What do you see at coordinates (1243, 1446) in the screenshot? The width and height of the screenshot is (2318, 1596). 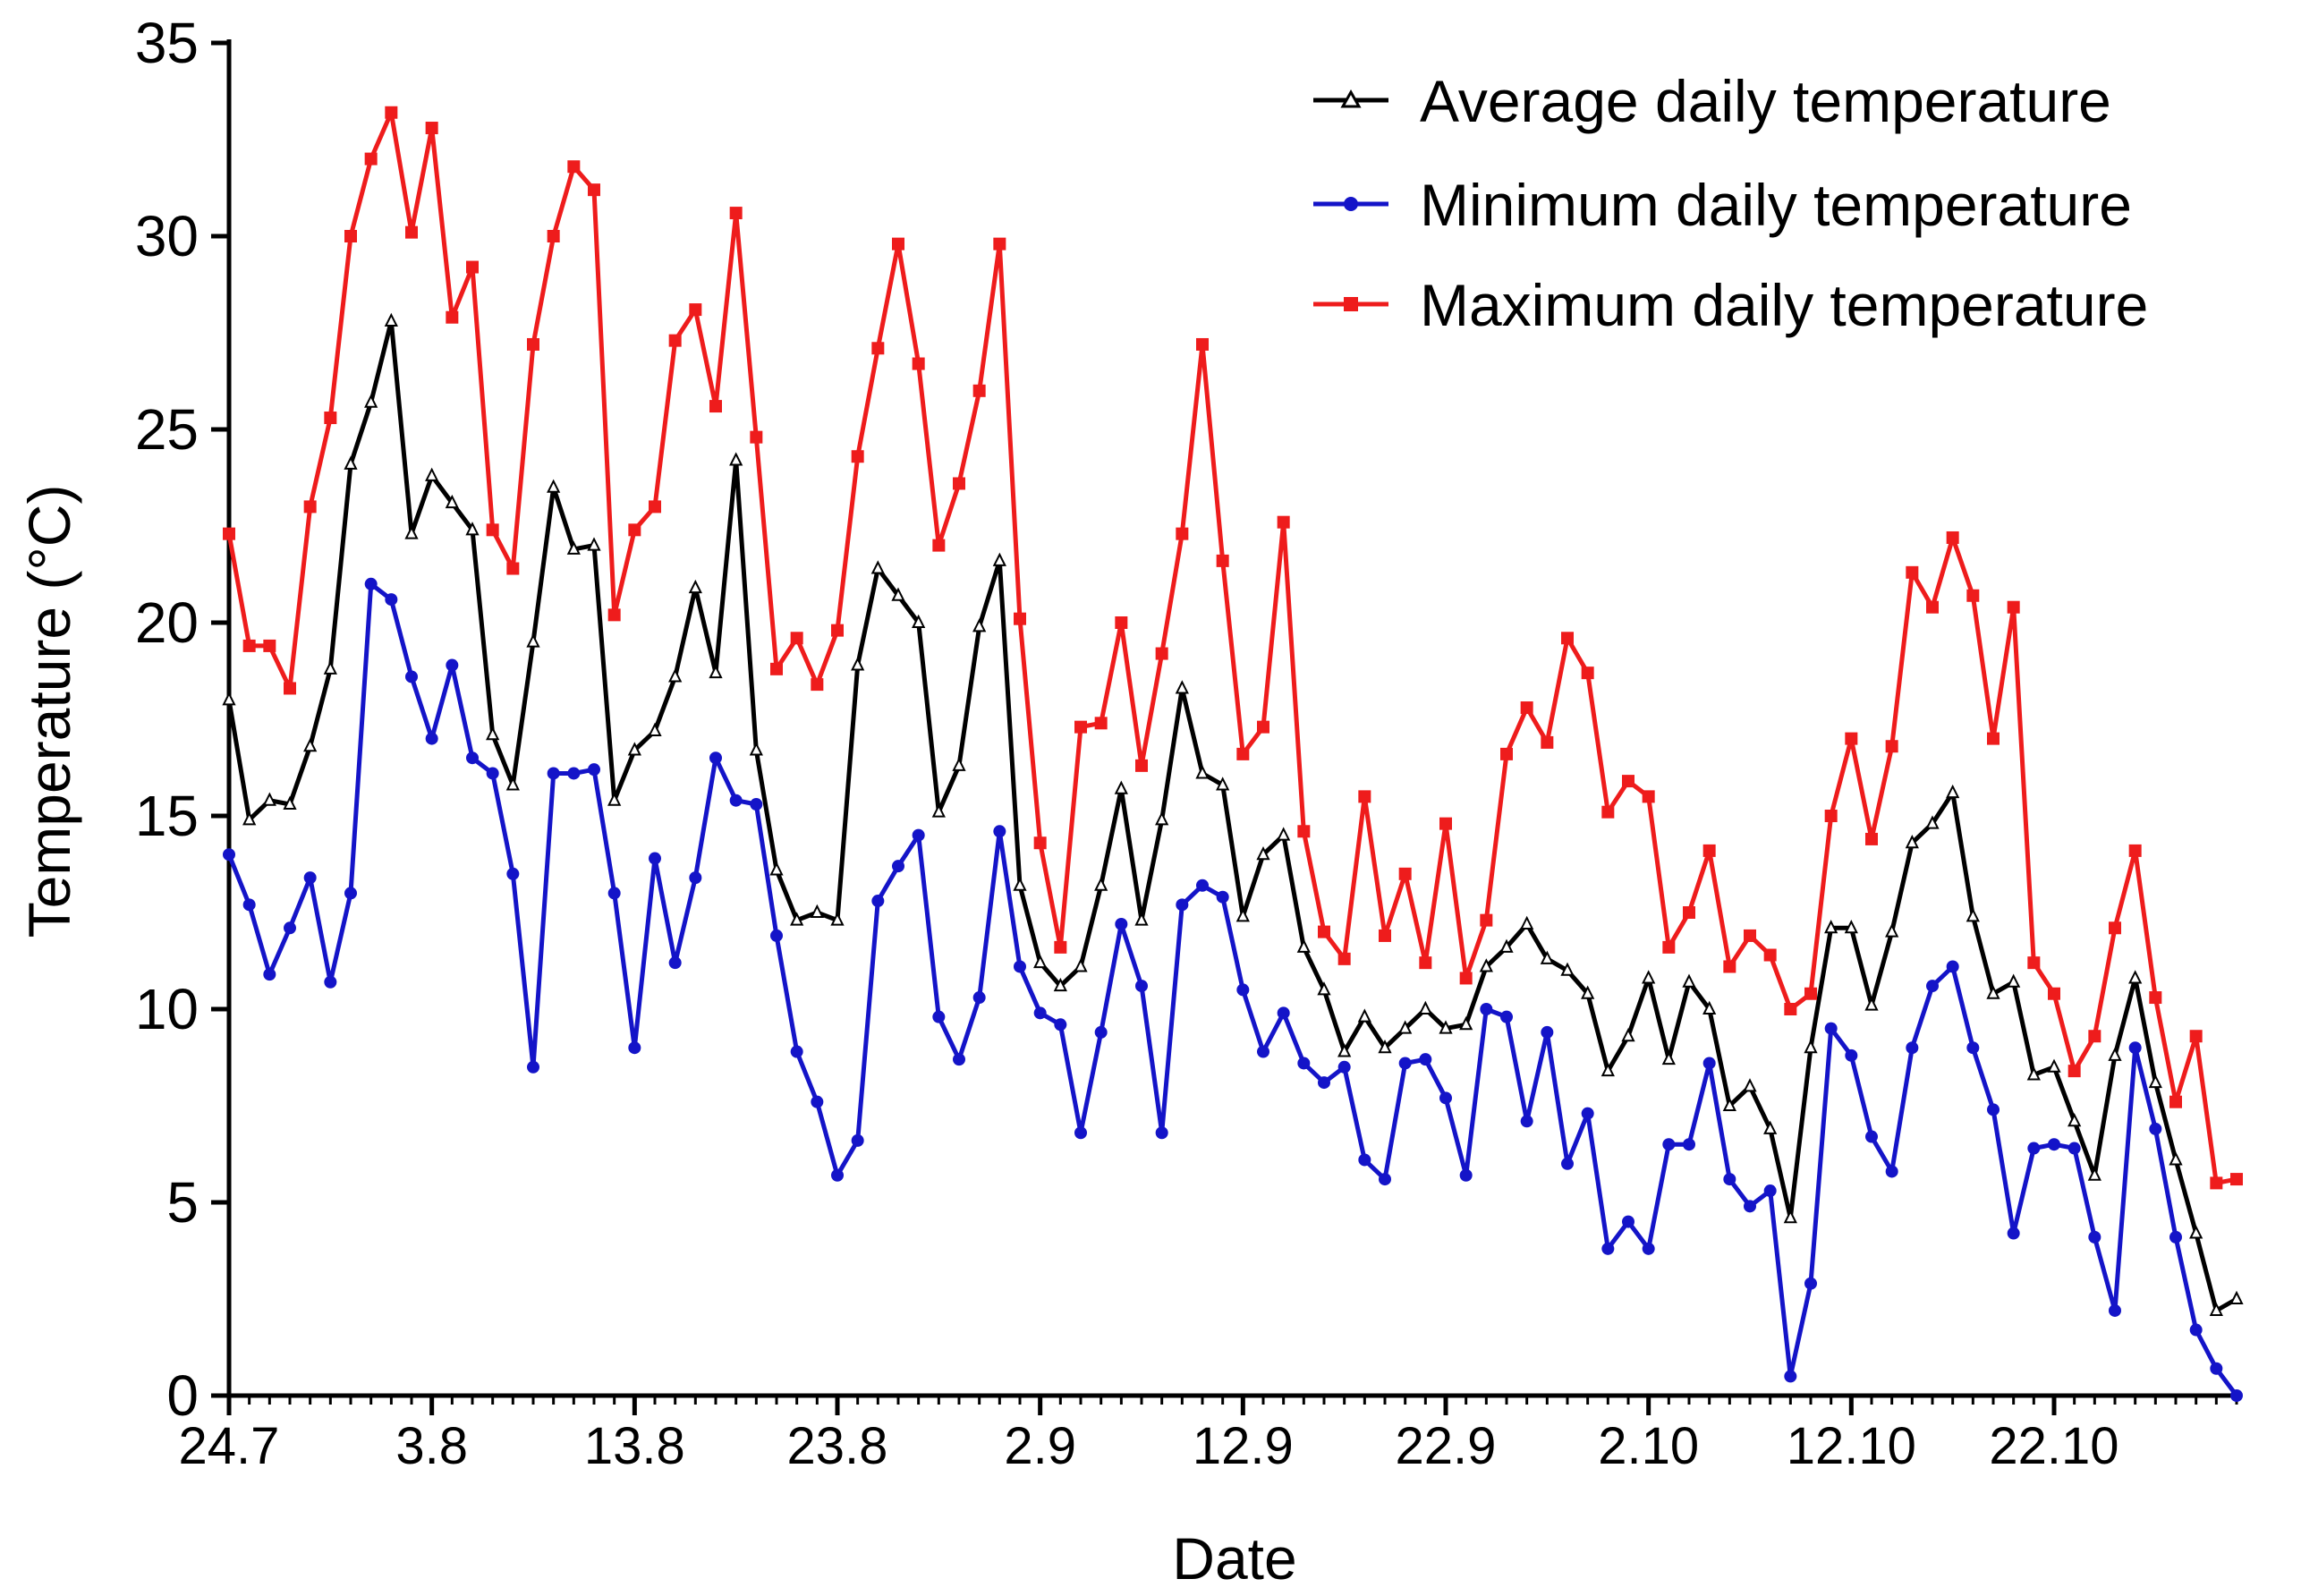 I see `x-tick-label: 12.9` at bounding box center [1243, 1446].